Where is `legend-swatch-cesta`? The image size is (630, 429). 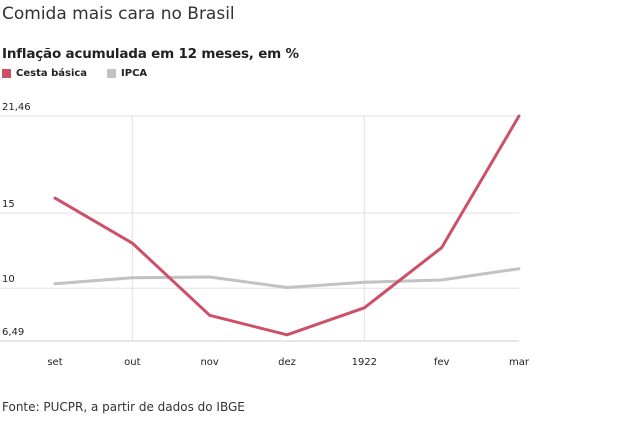
legend-swatch-cesta is located at coordinates (6, 73).